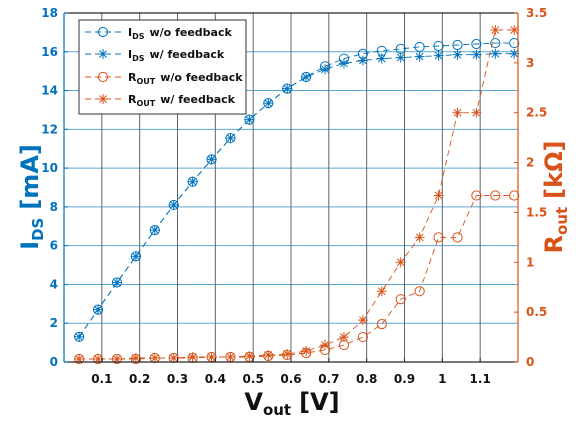 The width and height of the screenshot is (583, 427). I want to click on y-left-tick-label: 6, so click(54, 246).